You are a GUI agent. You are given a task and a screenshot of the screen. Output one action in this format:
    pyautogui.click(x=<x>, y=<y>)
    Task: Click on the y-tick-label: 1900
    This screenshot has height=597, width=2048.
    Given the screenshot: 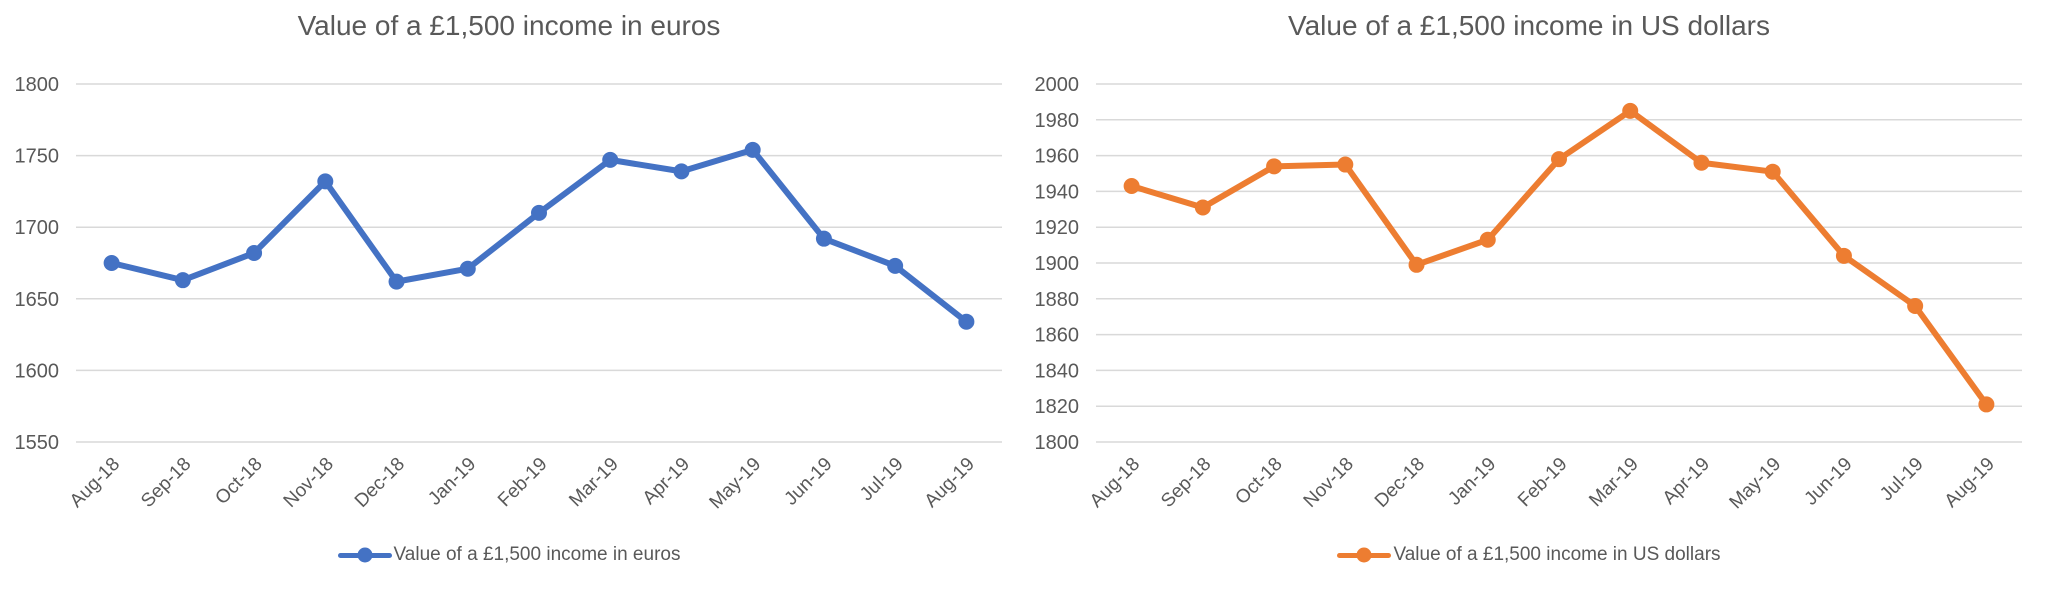 What is the action you would take?
    pyautogui.click(x=1057, y=264)
    